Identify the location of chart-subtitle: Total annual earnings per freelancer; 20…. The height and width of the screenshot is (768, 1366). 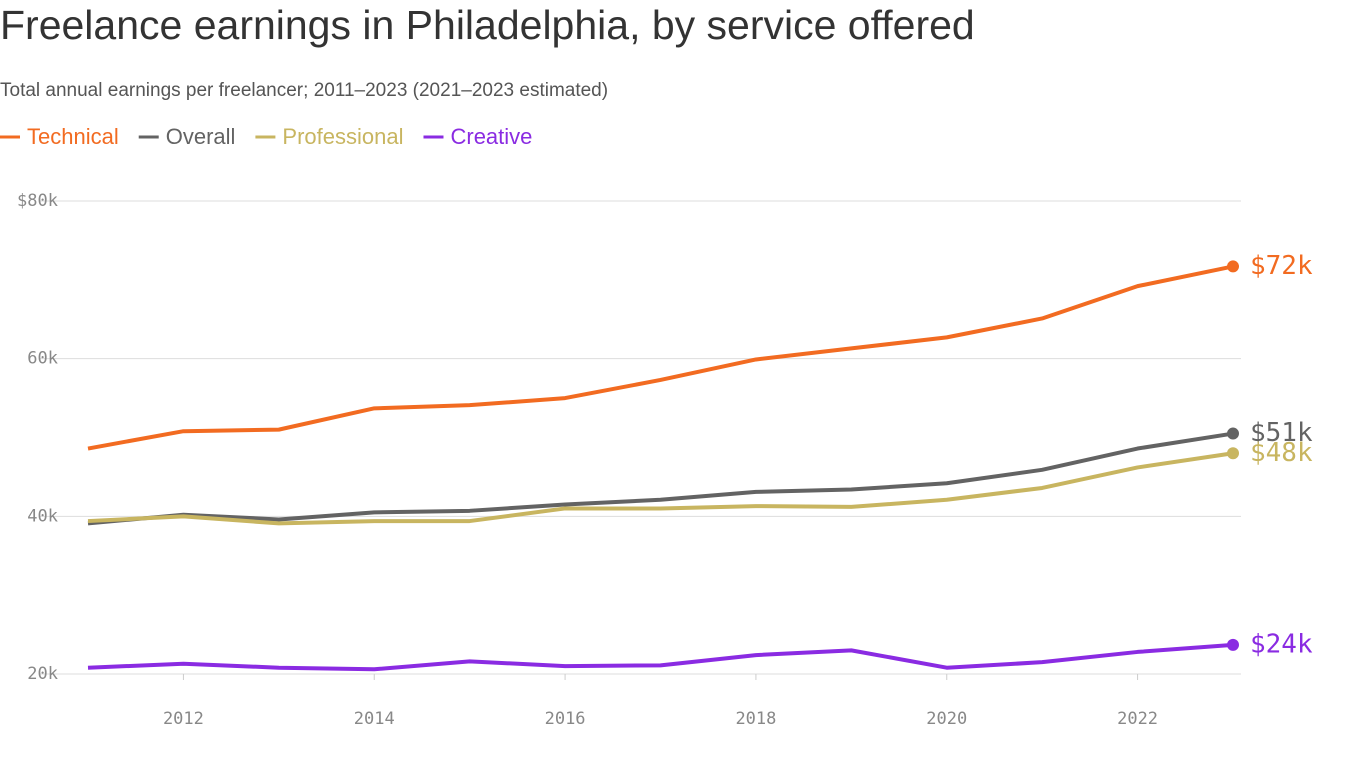
(304, 90).